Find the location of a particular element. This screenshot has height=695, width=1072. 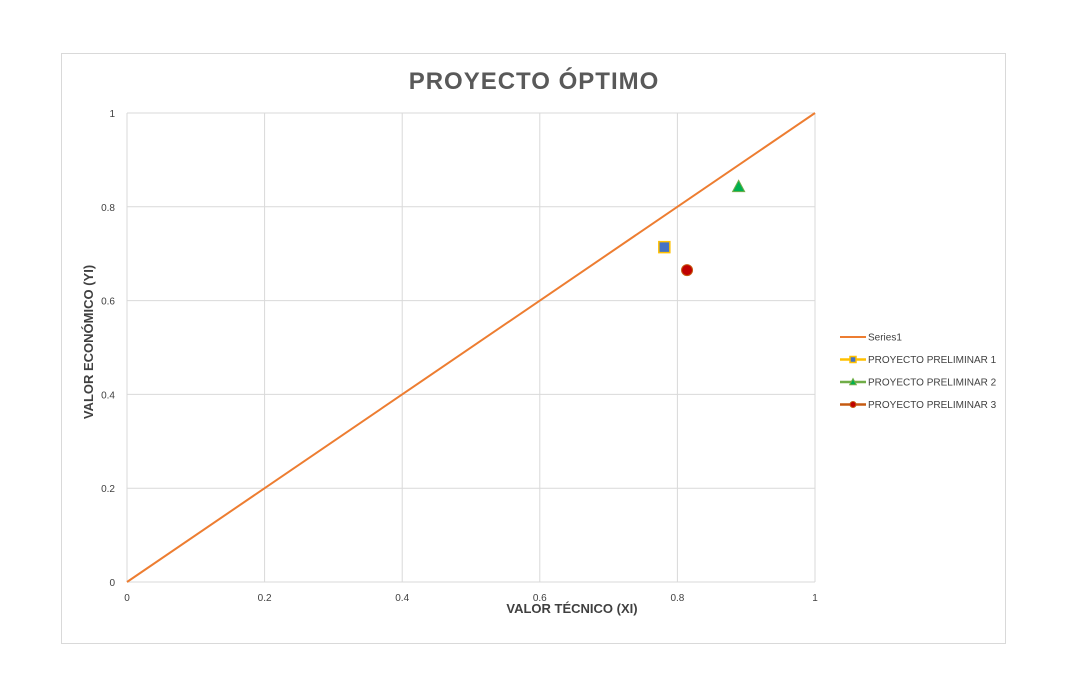

y-tick-label: 0 is located at coordinates (112, 583).